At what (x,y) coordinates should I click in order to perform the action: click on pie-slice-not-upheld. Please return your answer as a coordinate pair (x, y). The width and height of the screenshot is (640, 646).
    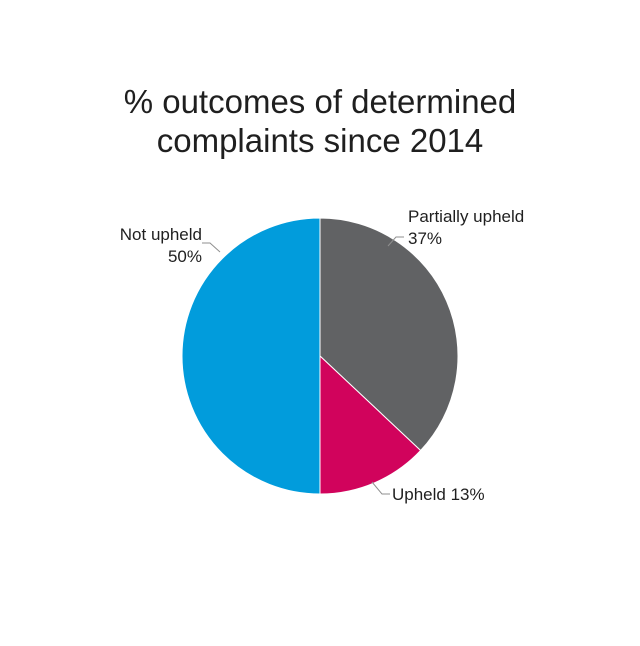
    Looking at the image, I should click on (251, 356).